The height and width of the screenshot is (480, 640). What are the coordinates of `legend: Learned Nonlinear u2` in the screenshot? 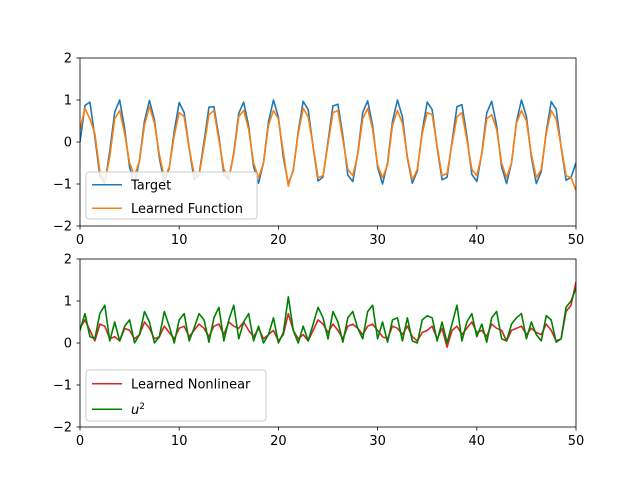 It's located at (176, 395).